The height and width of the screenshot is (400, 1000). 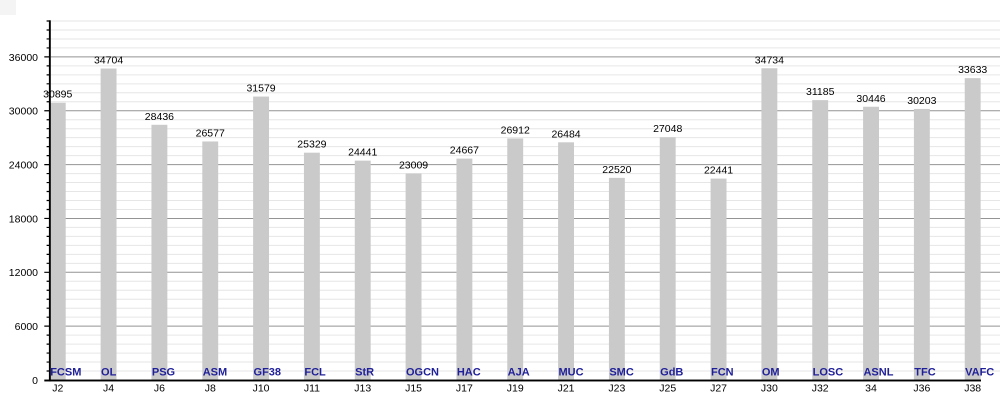 I want to click on svg-text: 34734, so click(x=769, y=60).